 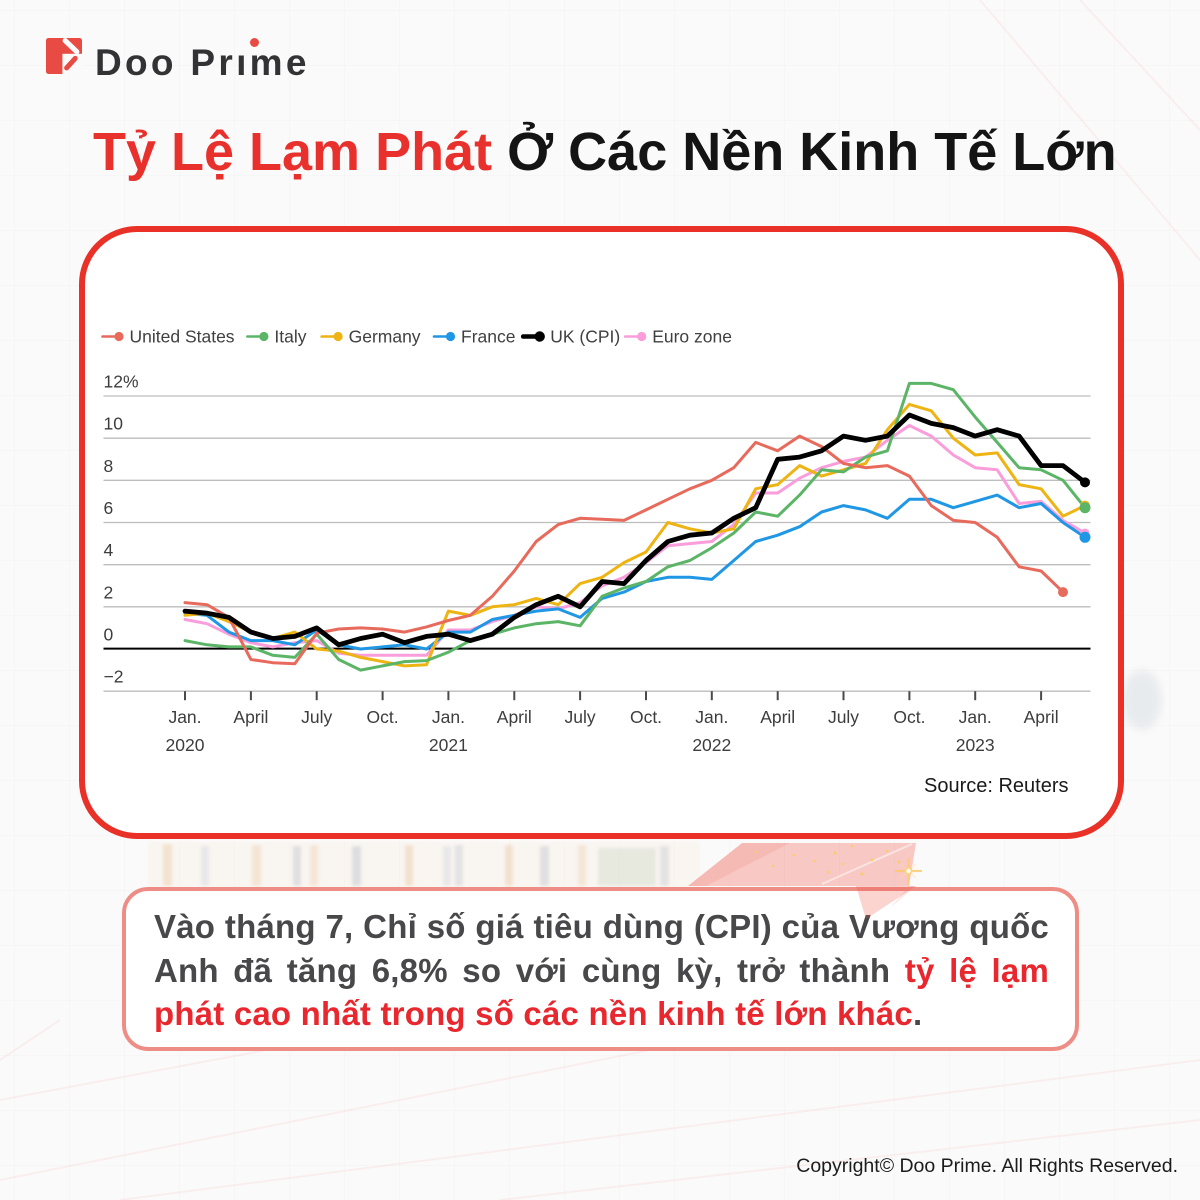 What do you see at coordinates (290, 337) in the screenshot?
I see `svg-text: Italy` at bounding box center [290, 337].